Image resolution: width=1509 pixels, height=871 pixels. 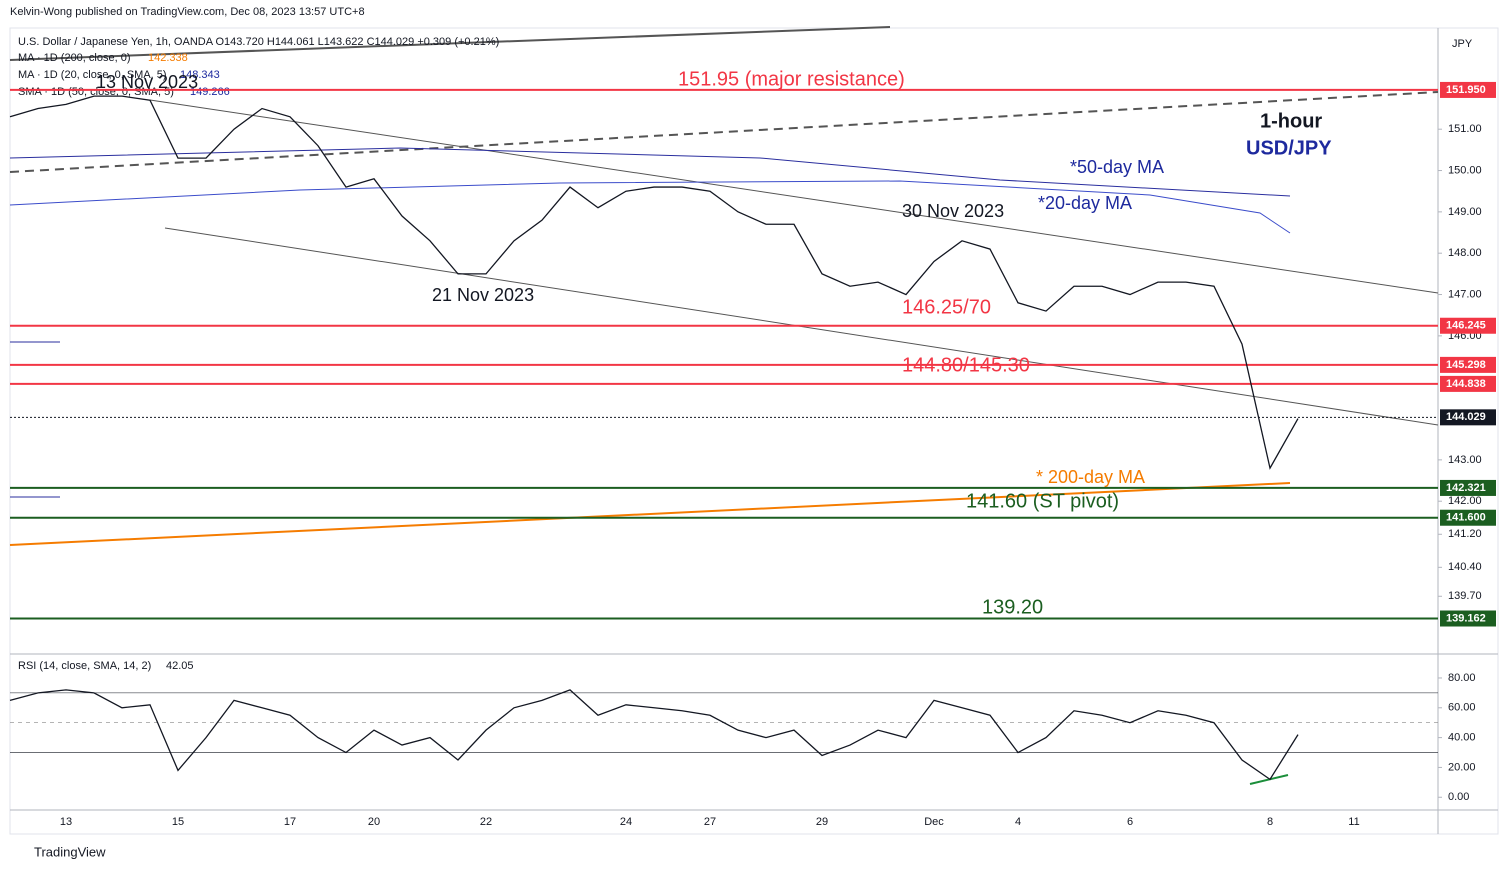 I want to click on level-label: 144.029, so click(x=1466, y=417).